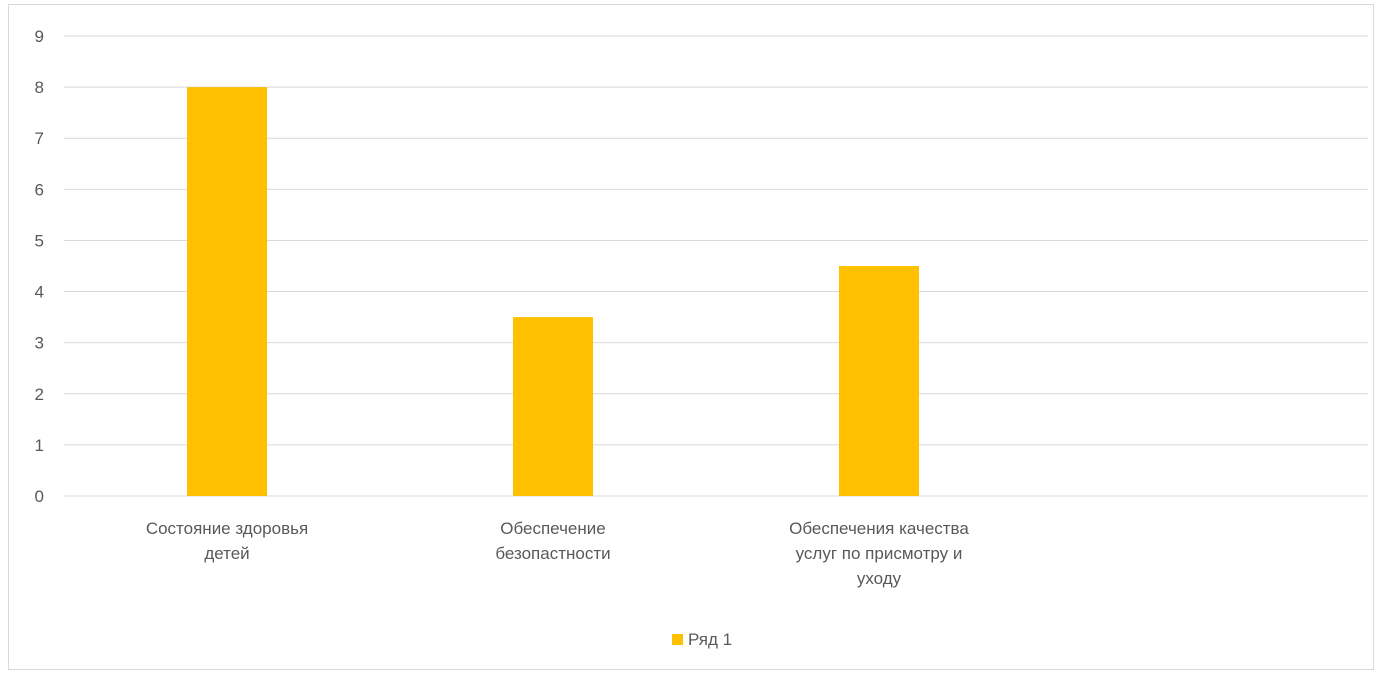 The height and width of the screenshot is (674, 1378). I want to click on legend-swatch, so click(677, 639).